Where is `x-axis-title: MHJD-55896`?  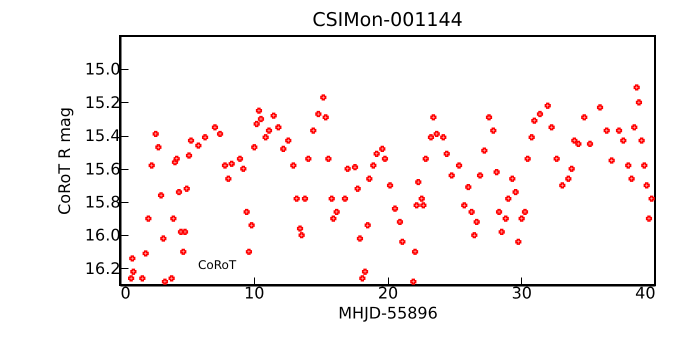 x-axis-title: MHJD-55896 is located at coordinates (388, 313).